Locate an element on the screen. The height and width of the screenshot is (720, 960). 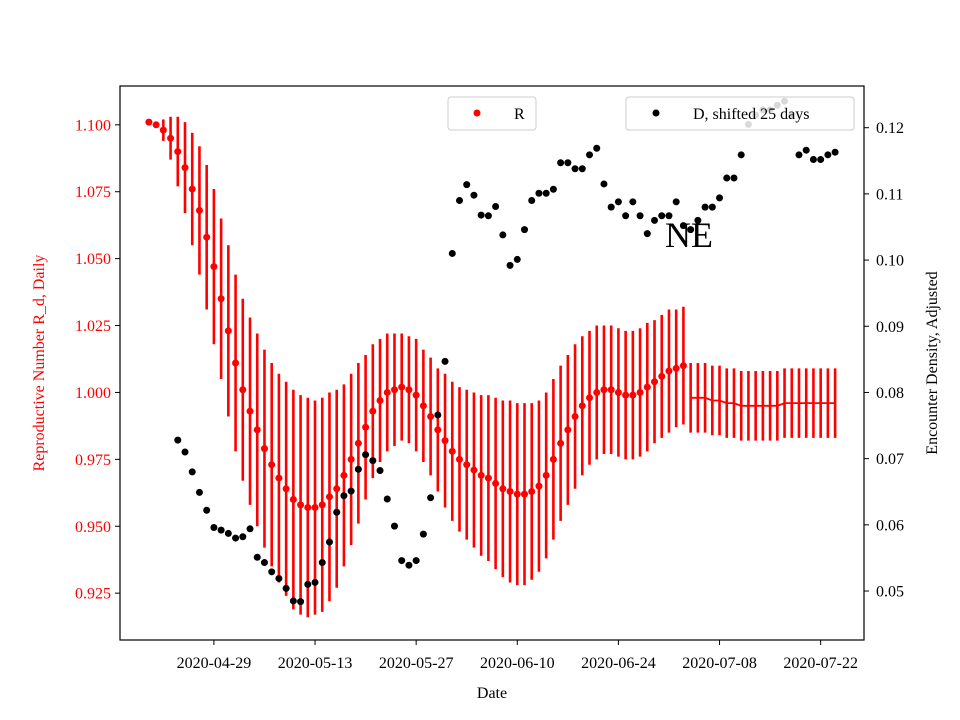
y-right-tick-label: 0.08 is located at coordinates (890, 393).